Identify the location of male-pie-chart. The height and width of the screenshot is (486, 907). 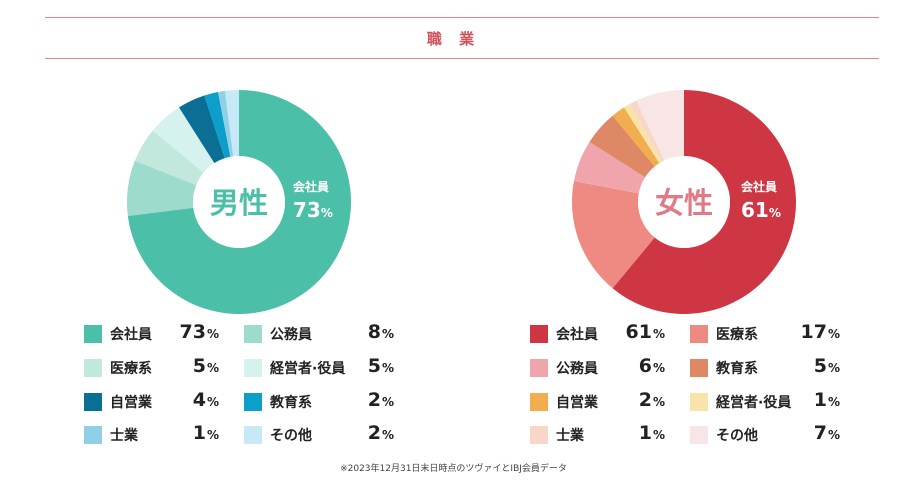
(239, 202).